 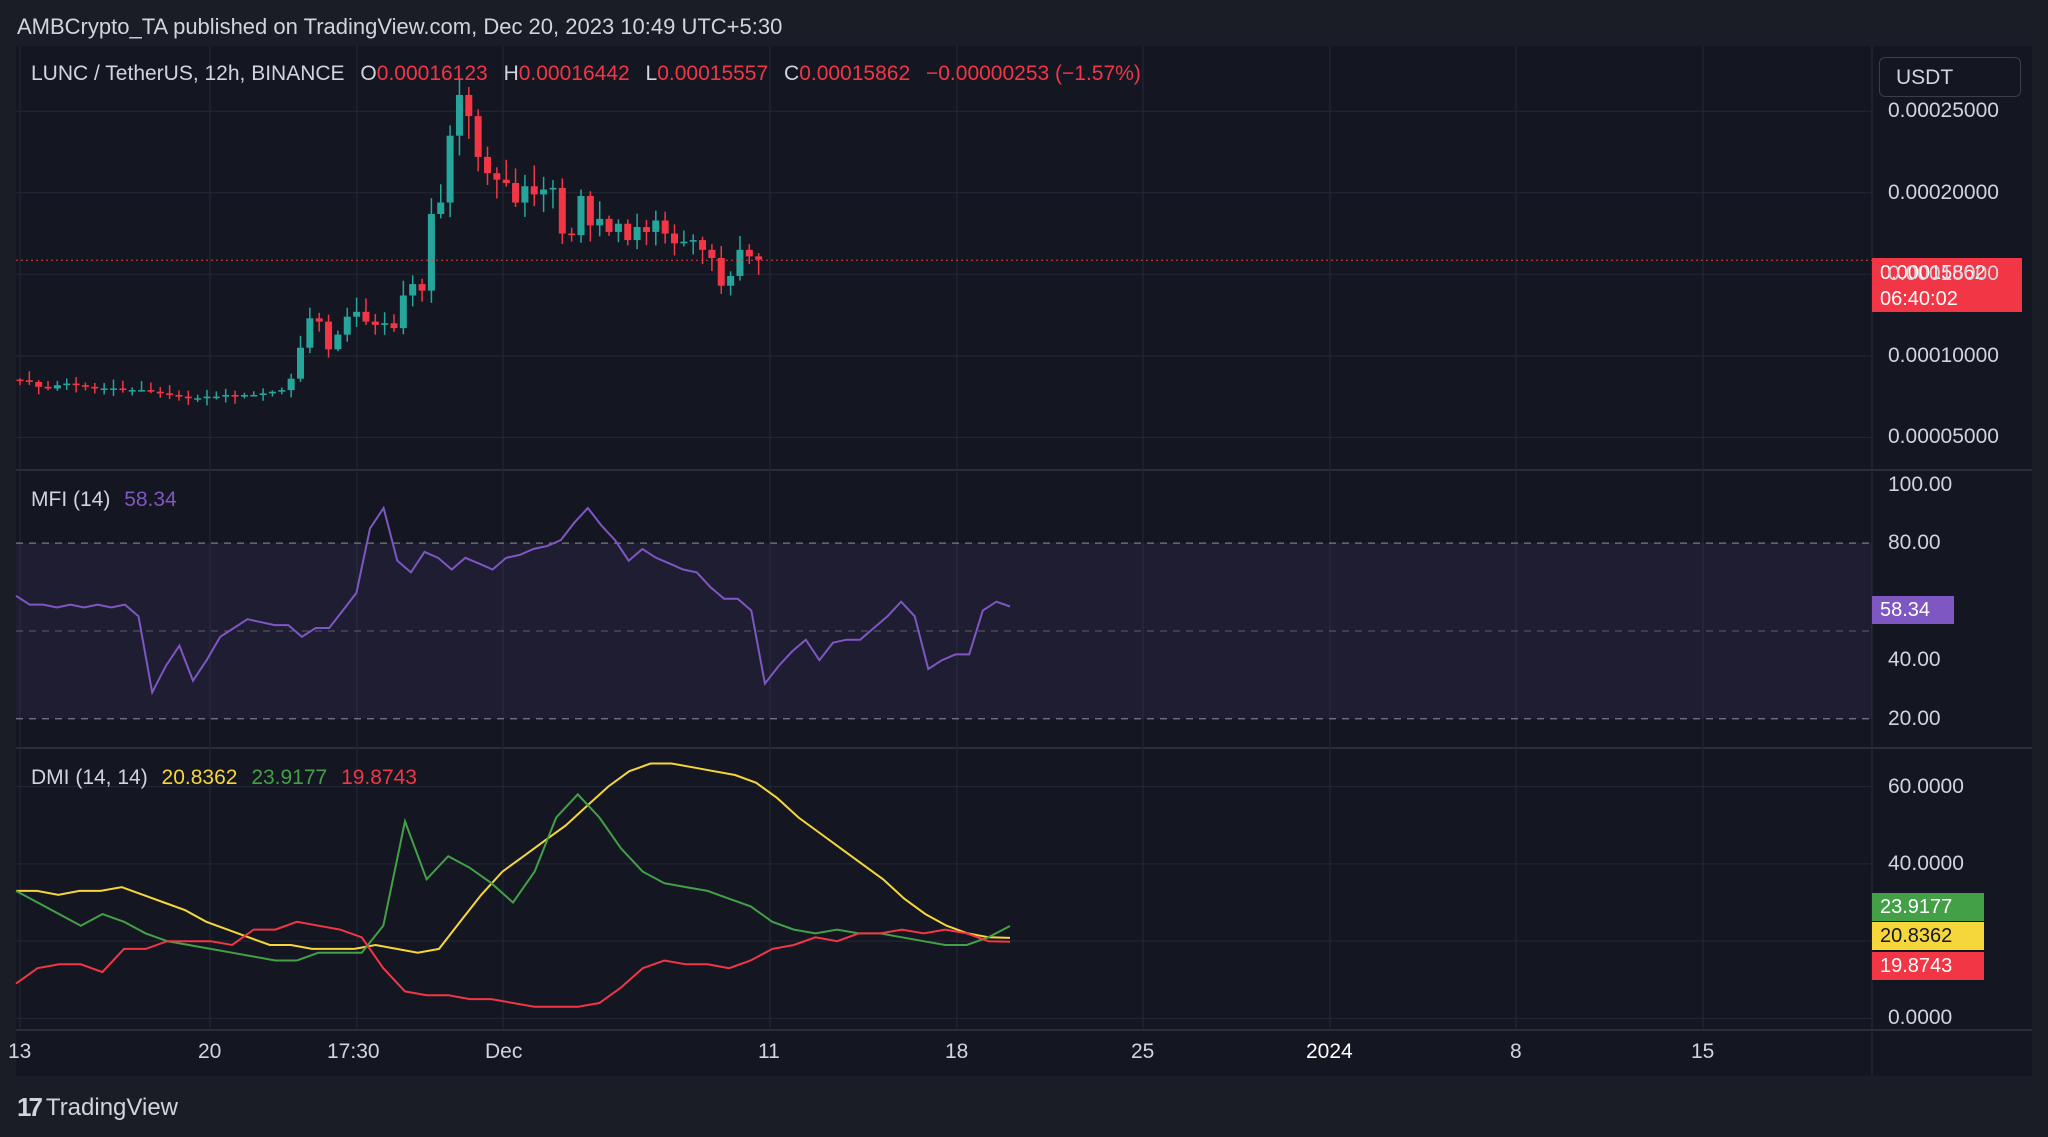 I want to click on close-label: C, so click(x=792, y=73).